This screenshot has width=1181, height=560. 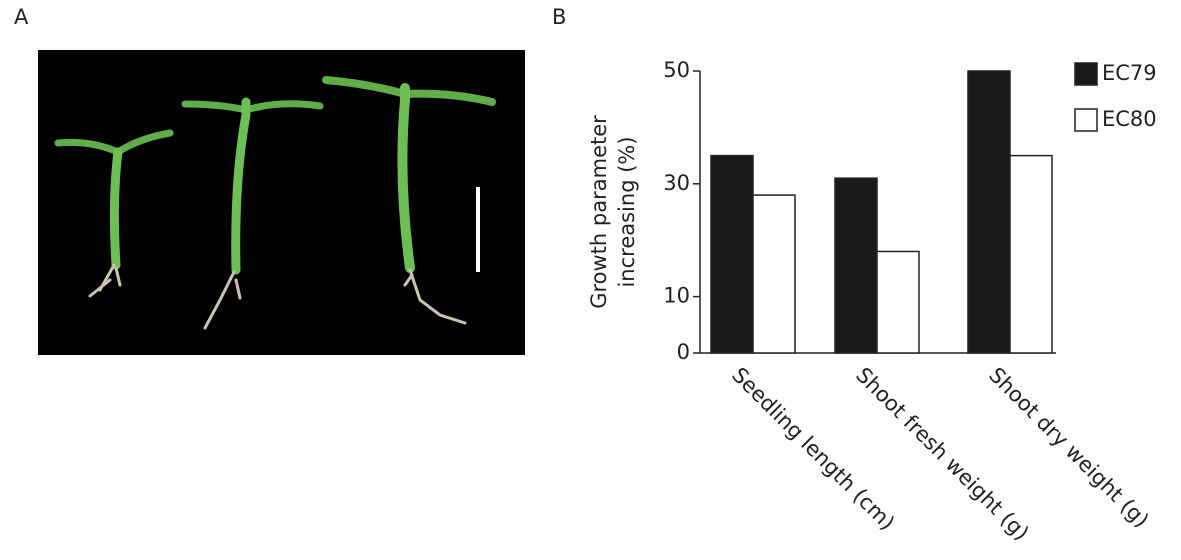 I want to click on y-tick-label: 30, so click(x=676, y=183).